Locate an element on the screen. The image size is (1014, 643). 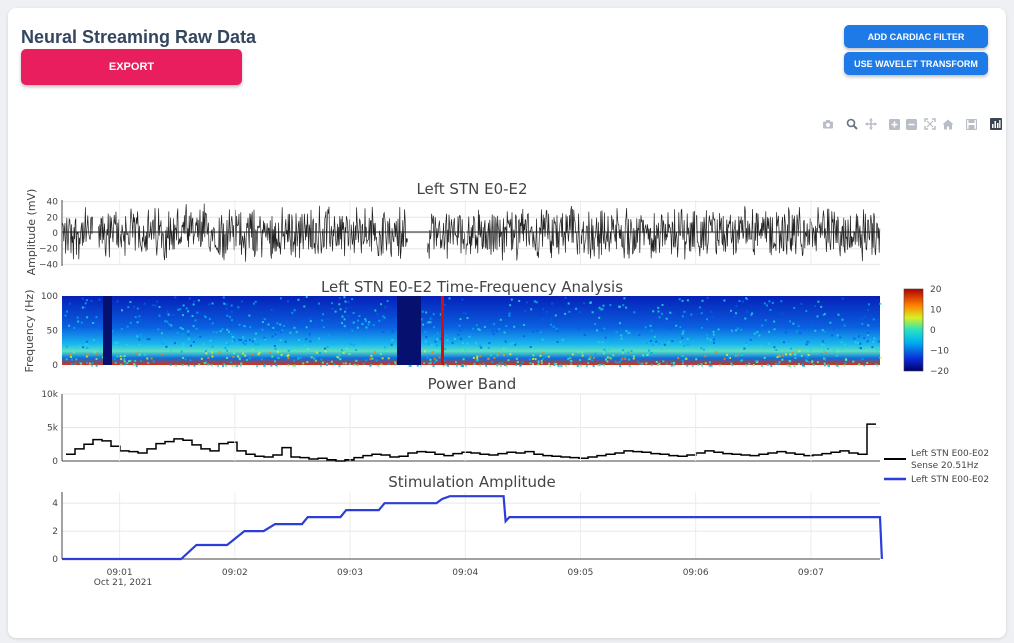
add-cardiac-filter-button: ADD CARDIAC FILTER is located at coordinates (916, 36).